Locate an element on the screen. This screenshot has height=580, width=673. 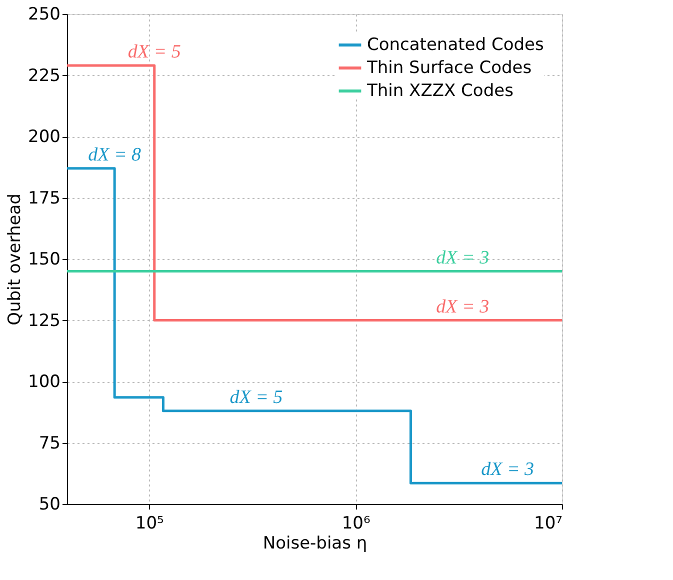
y-tick-label: 125 is located at coordinates (44, 320).